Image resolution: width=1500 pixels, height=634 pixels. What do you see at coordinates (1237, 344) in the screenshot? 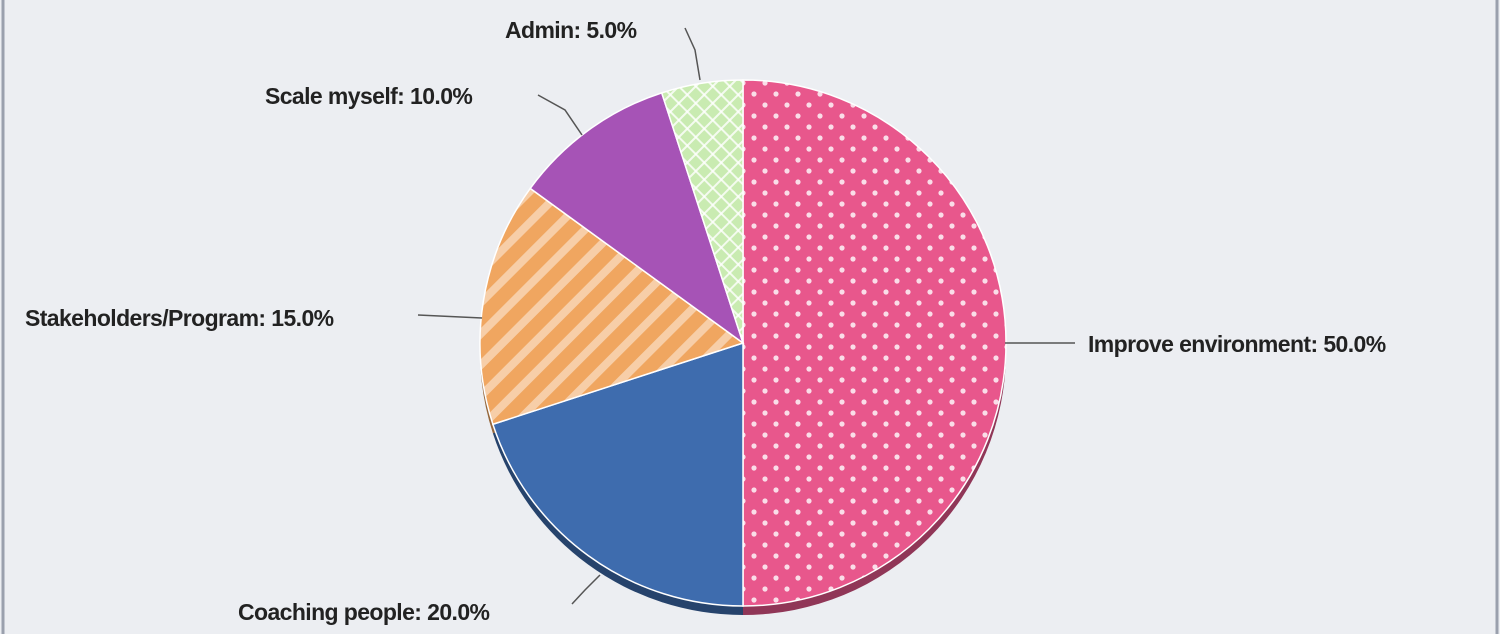
I see `slice-label: Improve environment: 50.0%` at bounding box center [1237, 344].